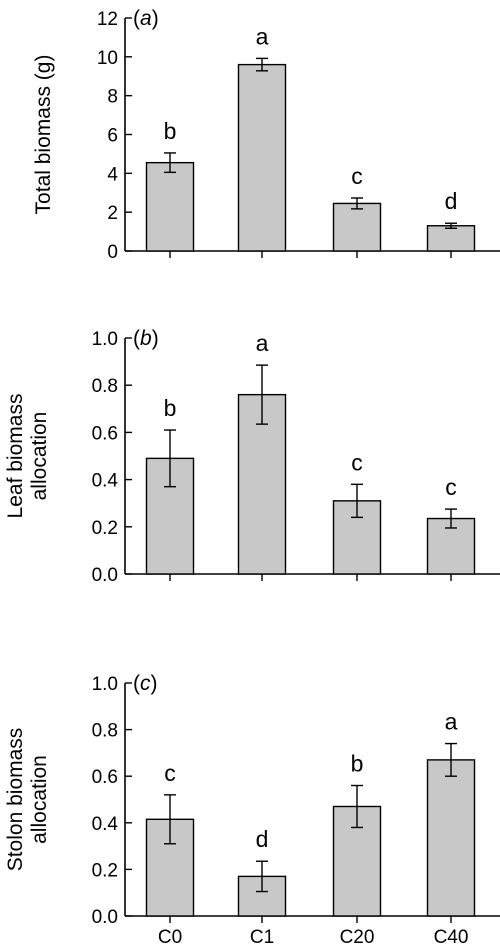 The width and height of the screenshot is (500, 948). What do you see at coordinates (112, 174) in the screenshot?
I see `y-tick-label: 4` at bounding box center [112, 174].